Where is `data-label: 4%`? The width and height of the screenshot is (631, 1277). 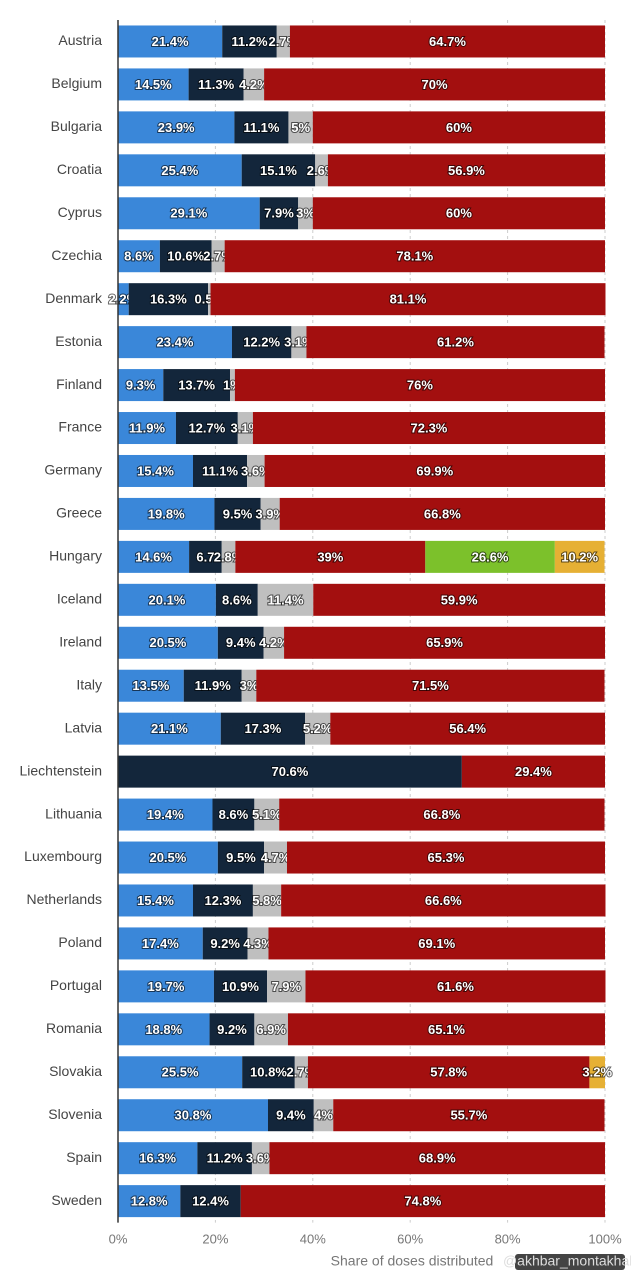
data-label: 4% is located at coordinates (323, 1115).